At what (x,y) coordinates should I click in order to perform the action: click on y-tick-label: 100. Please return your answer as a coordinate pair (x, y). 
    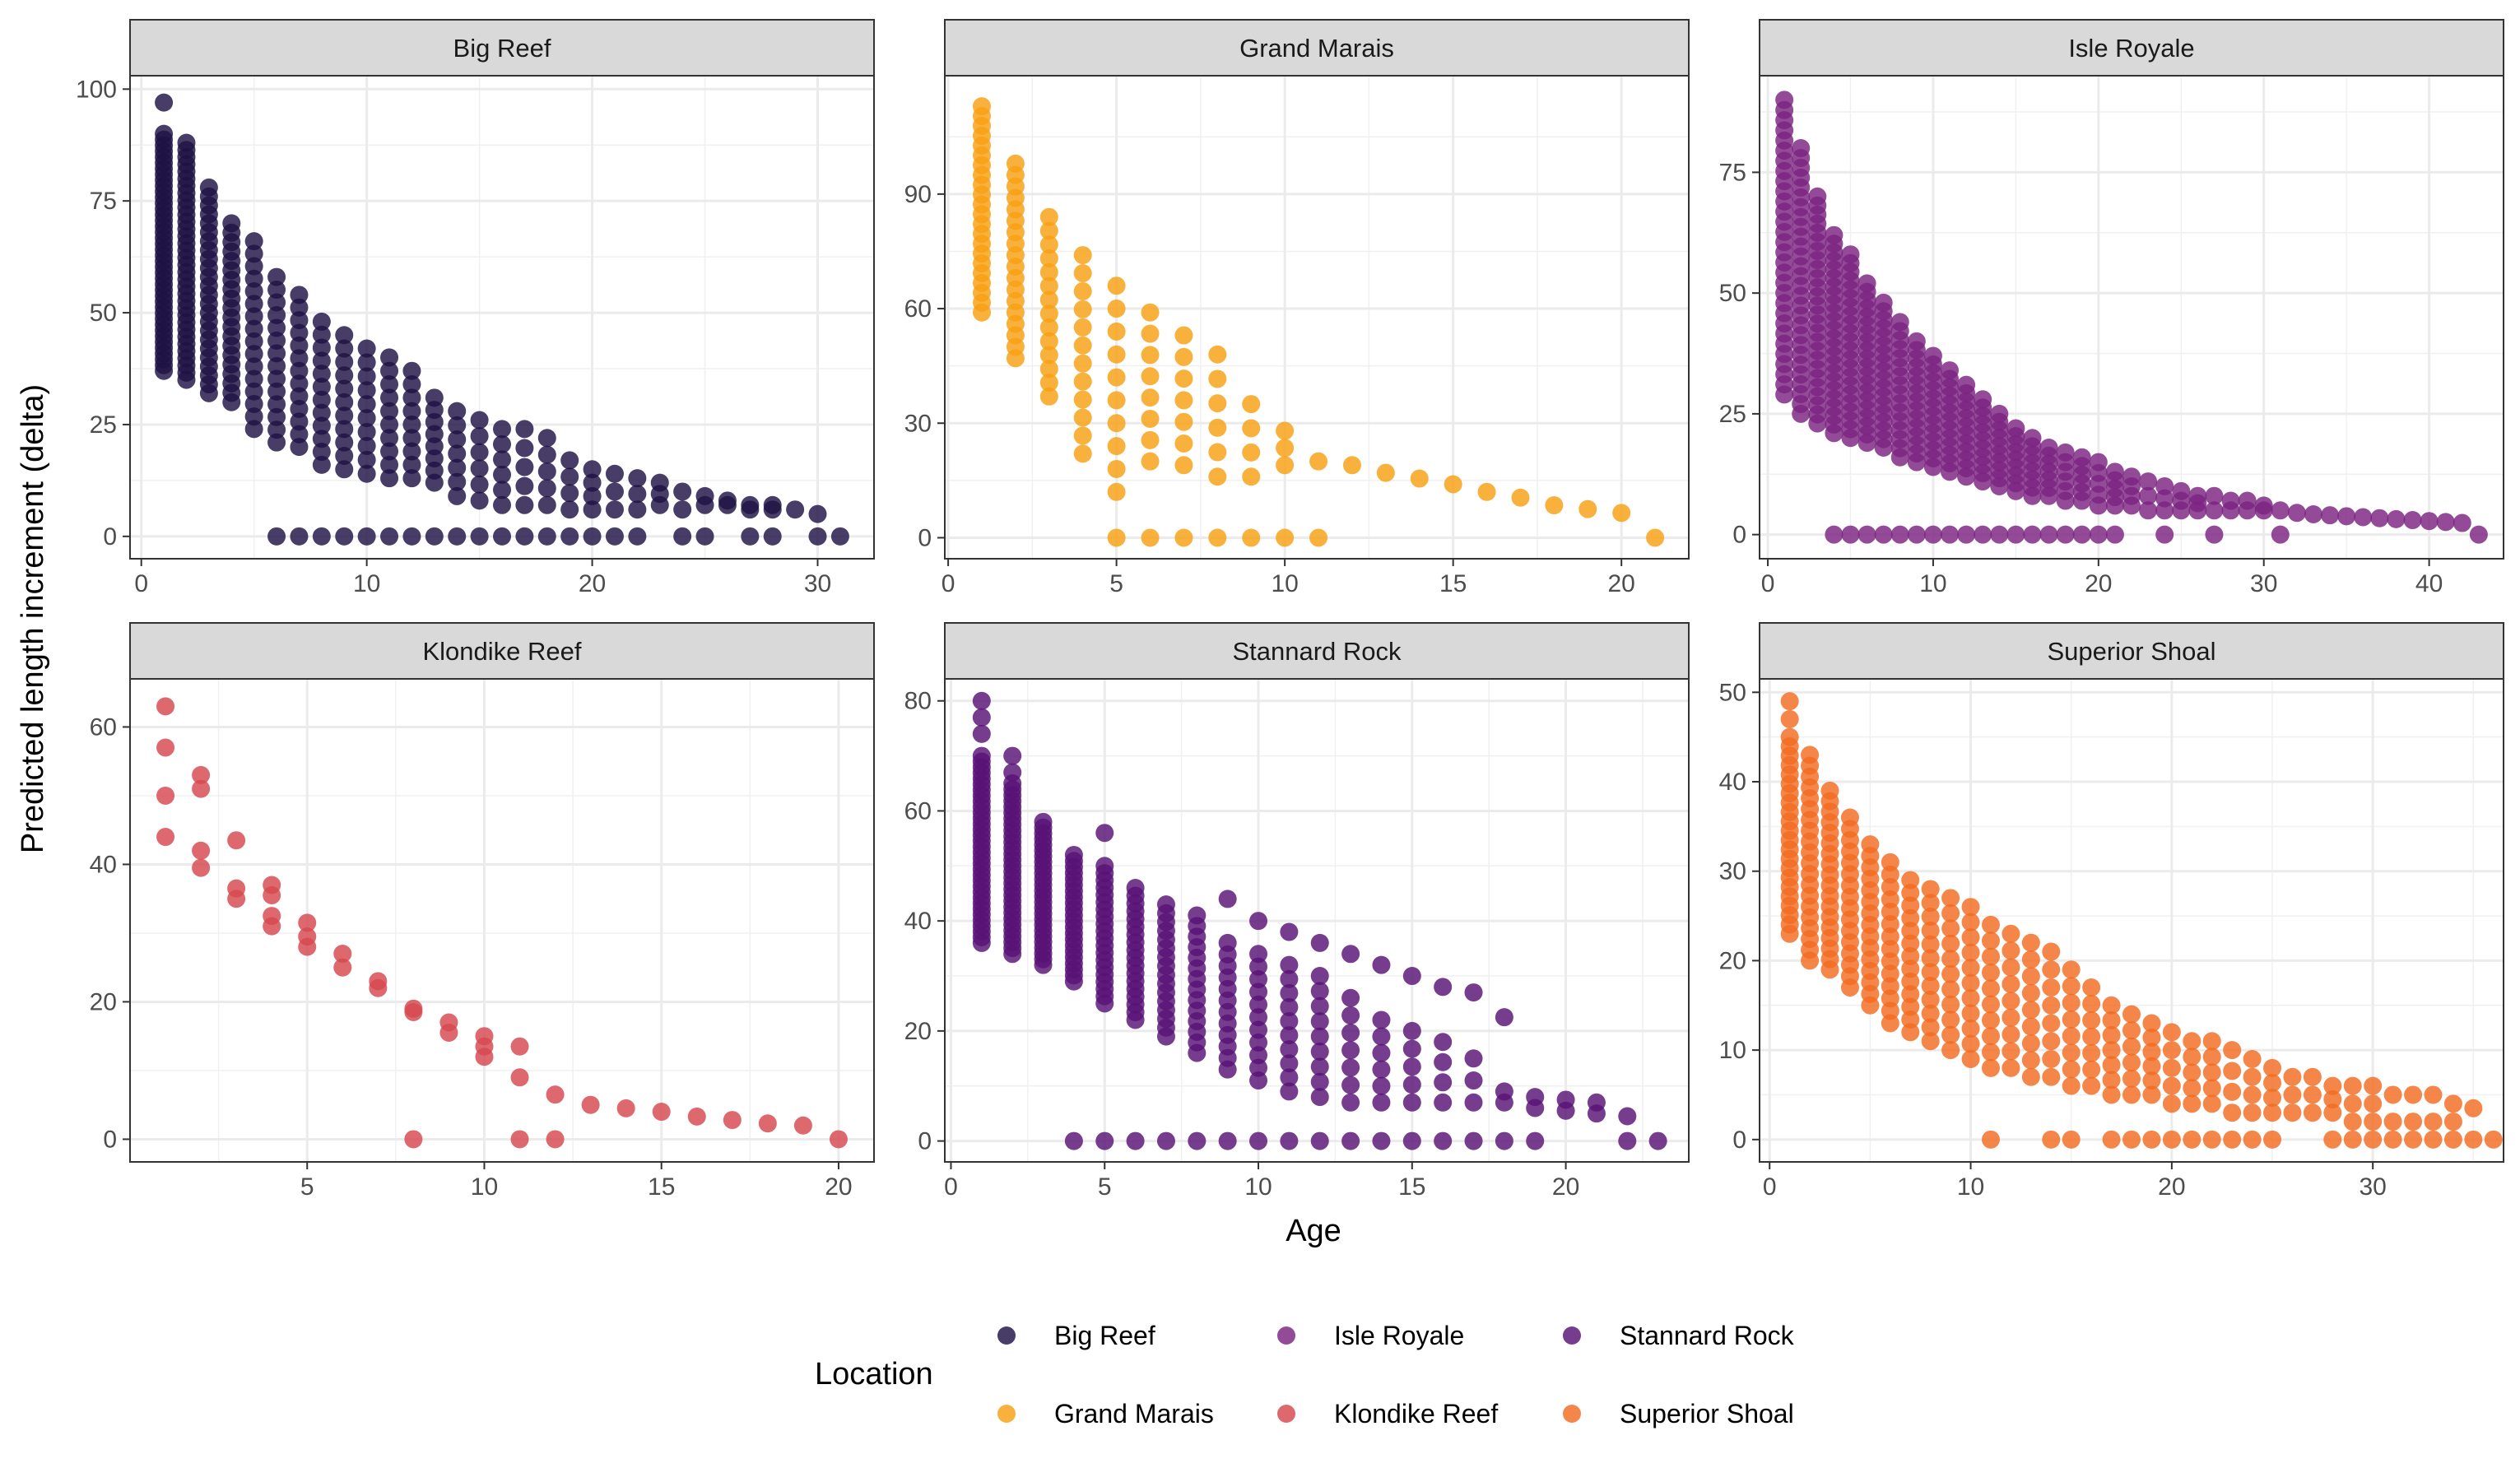
    Looking at the image, I should click on (96, 90).